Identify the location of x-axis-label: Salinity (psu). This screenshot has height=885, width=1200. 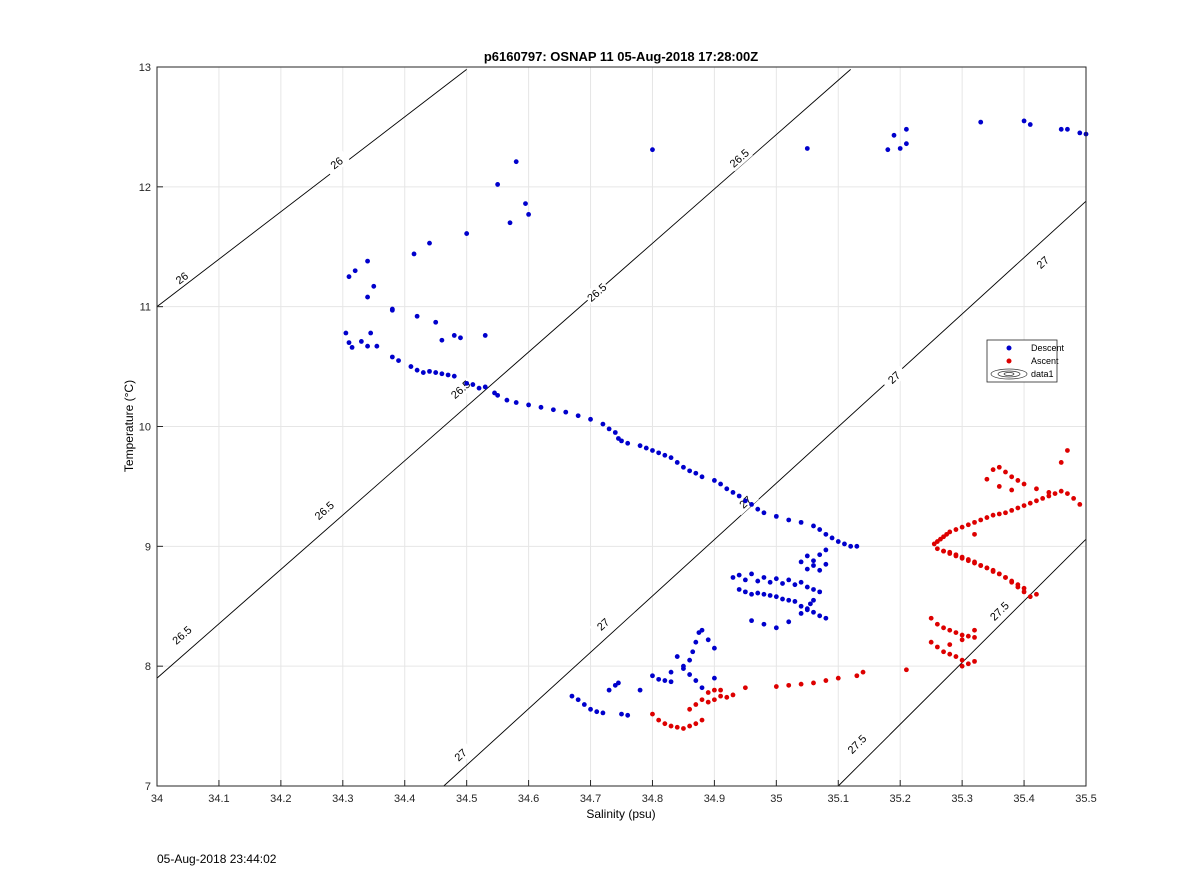
(620, 814).